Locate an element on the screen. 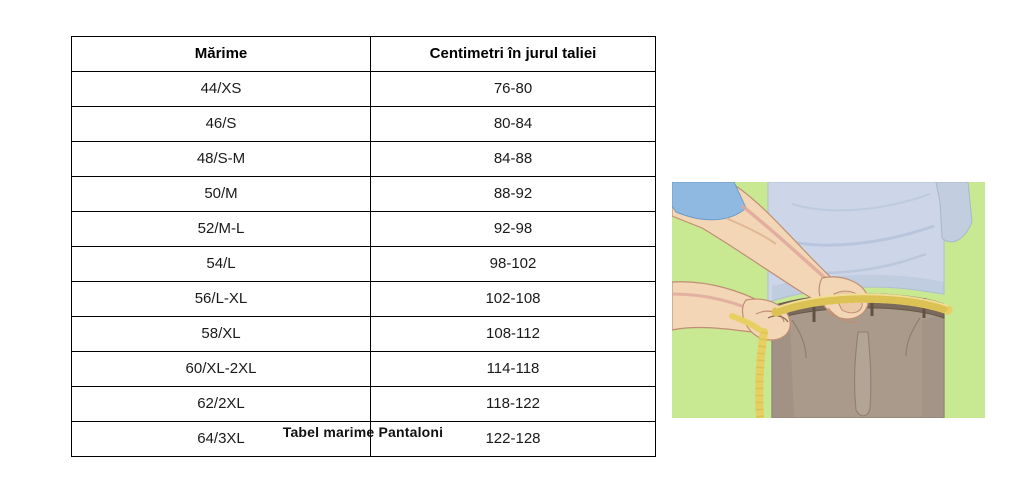 The height and width of the screenshot is (491, 1030). tape-measure-ticks is located at coordinates (862, 305).